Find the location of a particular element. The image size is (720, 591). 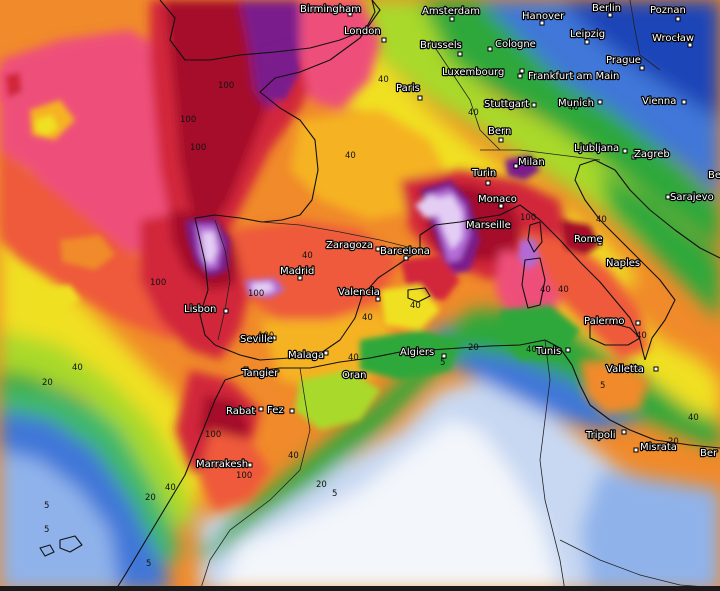

field-violet-corsica is located at coordinates (529, 254).